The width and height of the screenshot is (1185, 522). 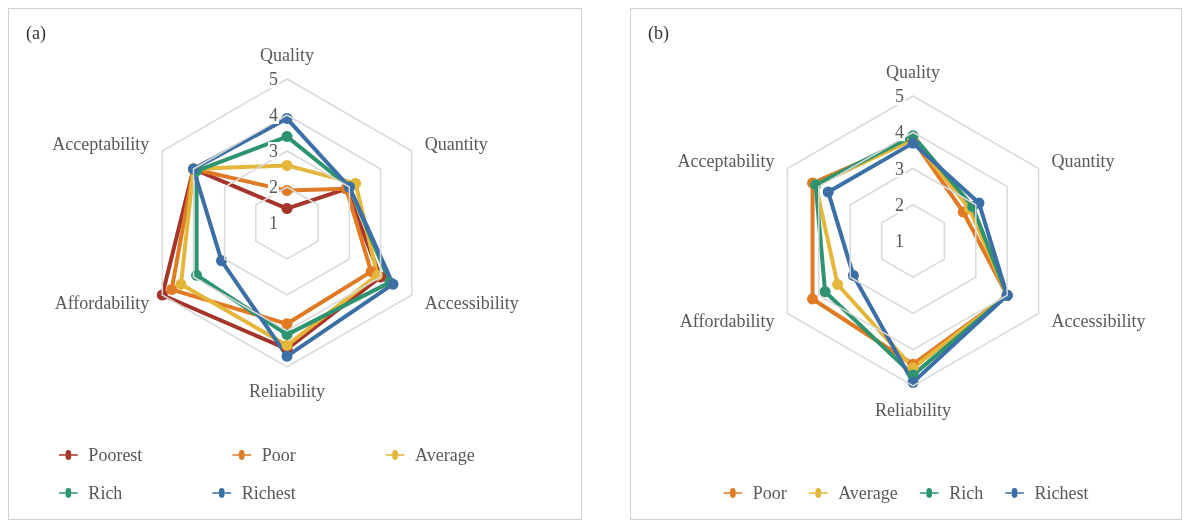 I want to click on chart-title: (a), so click(x=36, y=33).